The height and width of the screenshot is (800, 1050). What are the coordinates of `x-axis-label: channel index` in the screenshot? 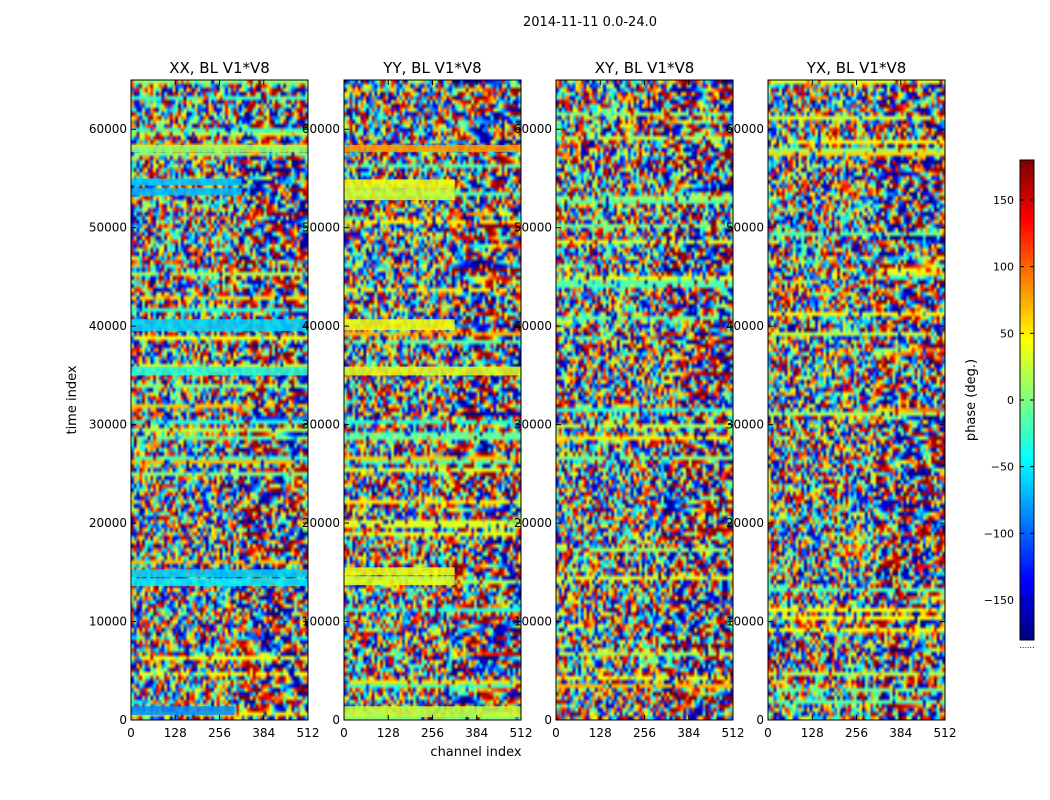 It's located at (475, 752).